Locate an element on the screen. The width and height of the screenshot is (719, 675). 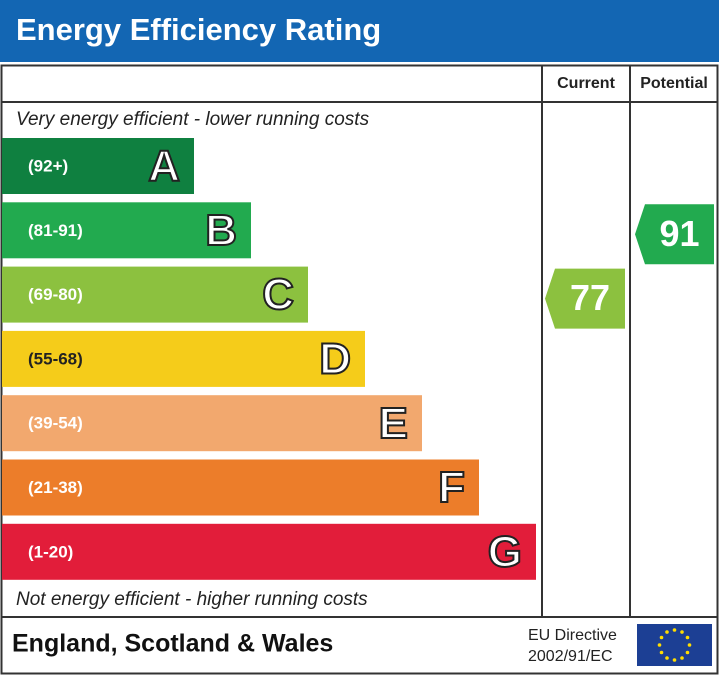
band-range: (21-38) is located at coordinates (55, 487).